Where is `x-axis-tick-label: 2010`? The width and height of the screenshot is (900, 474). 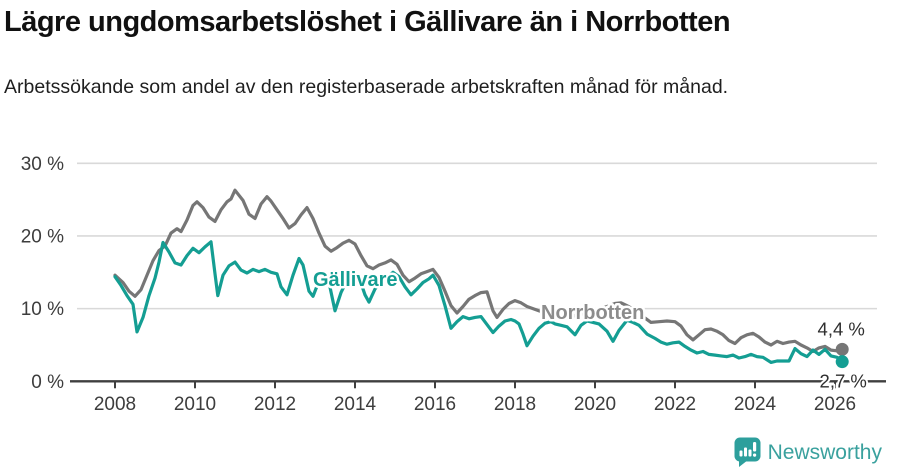 x-axis-tick-label: 2010 is located at coordinates (195, 404).